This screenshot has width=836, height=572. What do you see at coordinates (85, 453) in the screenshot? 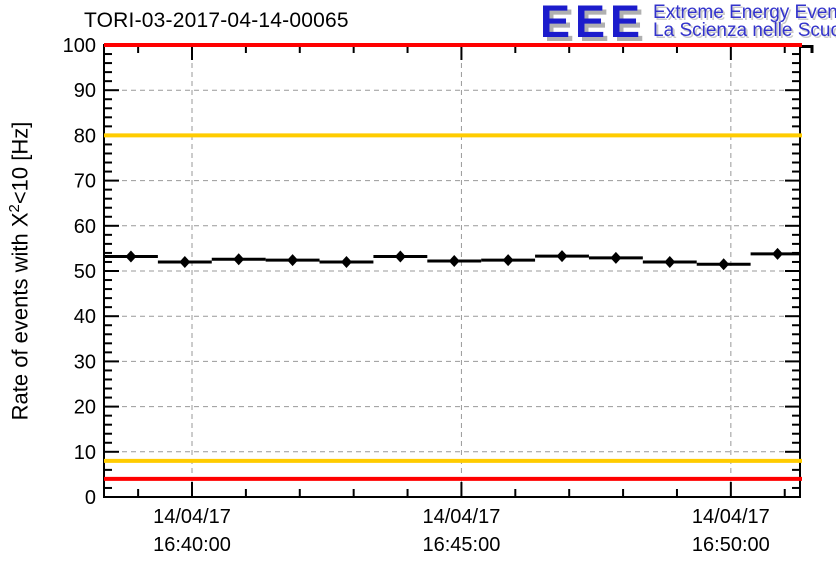
I see `y-tick-label: 10` at bounding box center [85, 453].